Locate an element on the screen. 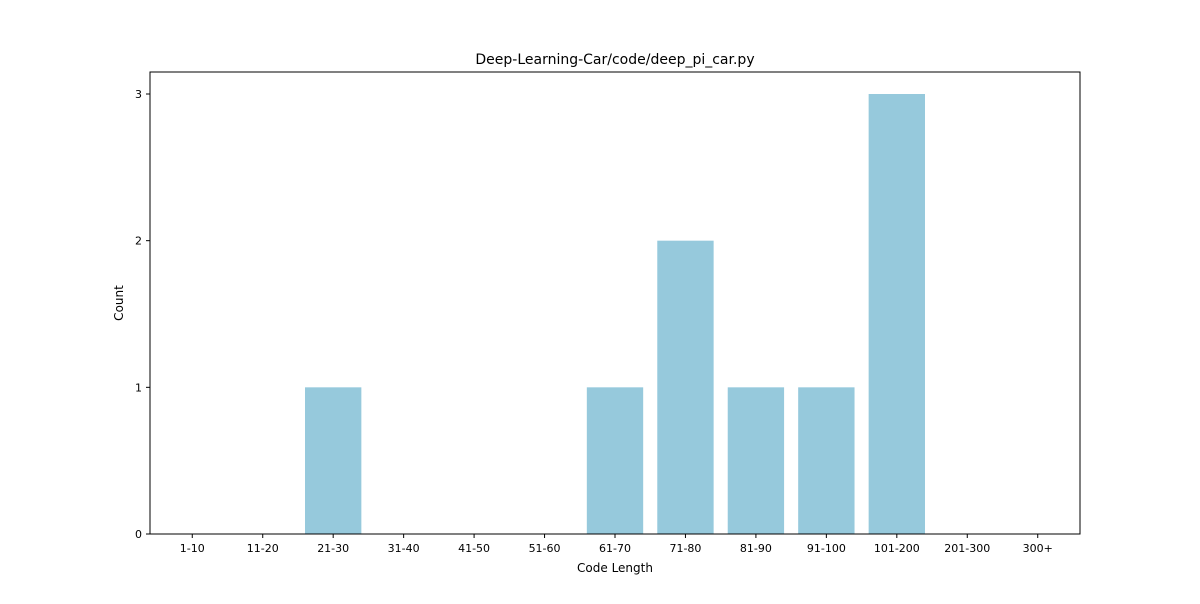 The height and width of the screenshot is (604, 1200). y-axis-label: Count is located at coordinates (119, 303).